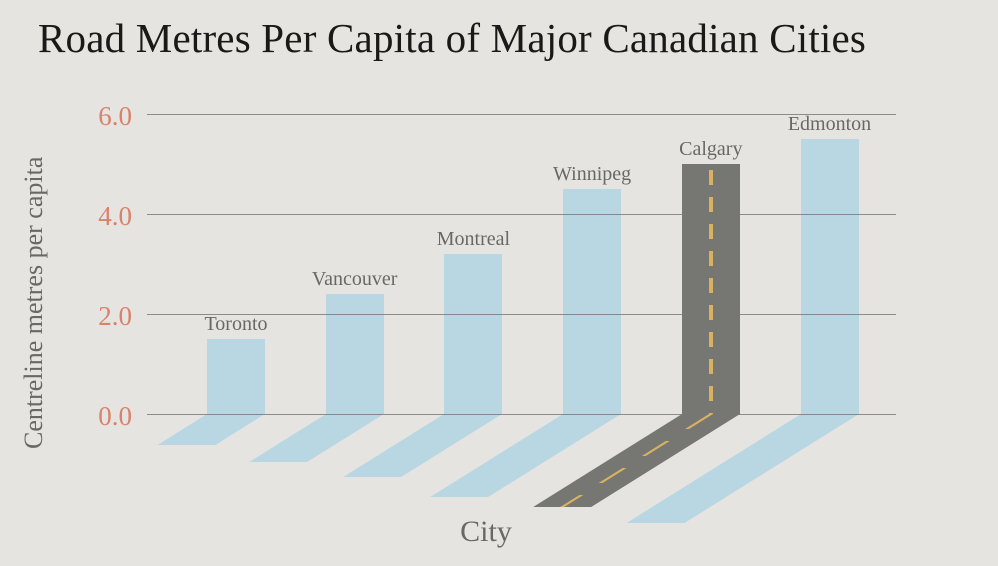 Image resolution: width=998 pixels, height=566 pixels. What do you see at coordinates (211, 429) in the screenshot?
I see `road-extension-toronto` at bounding box center [211, 429].